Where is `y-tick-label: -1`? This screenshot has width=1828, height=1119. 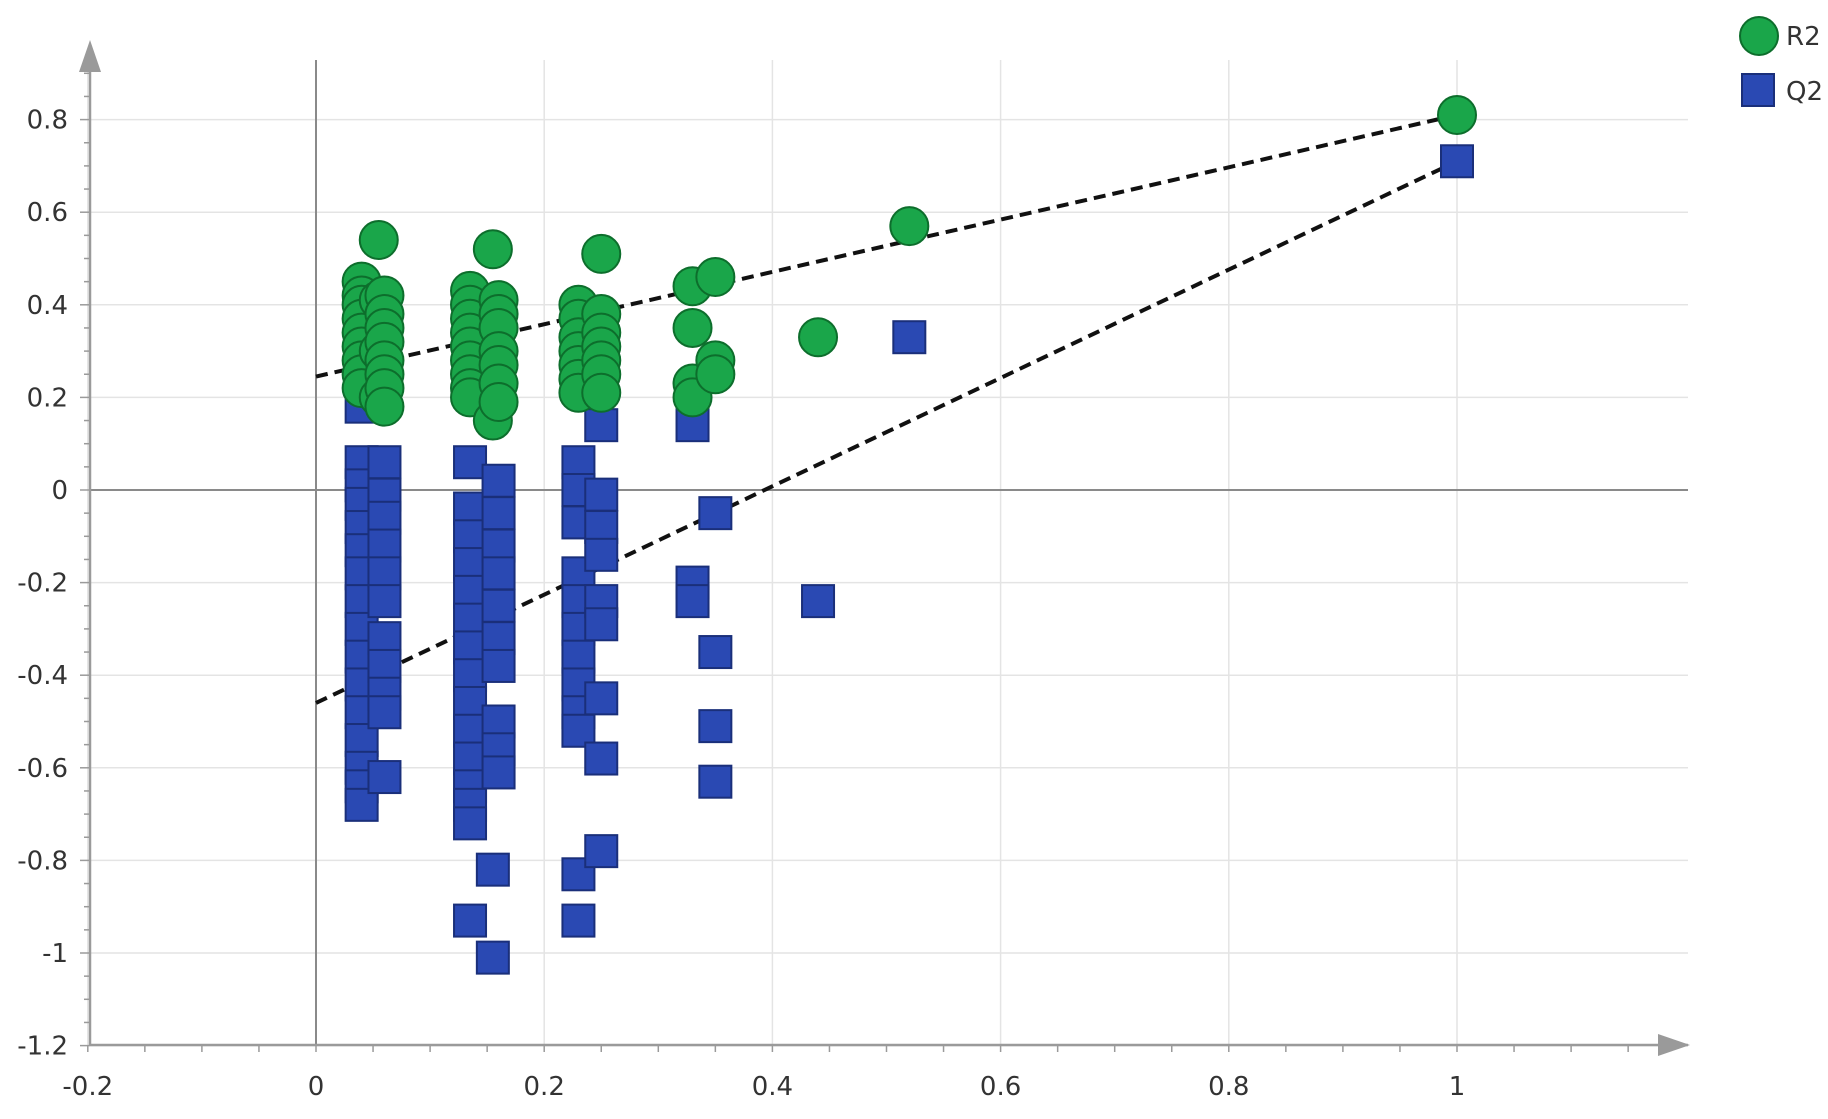
y-tick-label: -1 is located at coordinates (55, 954).